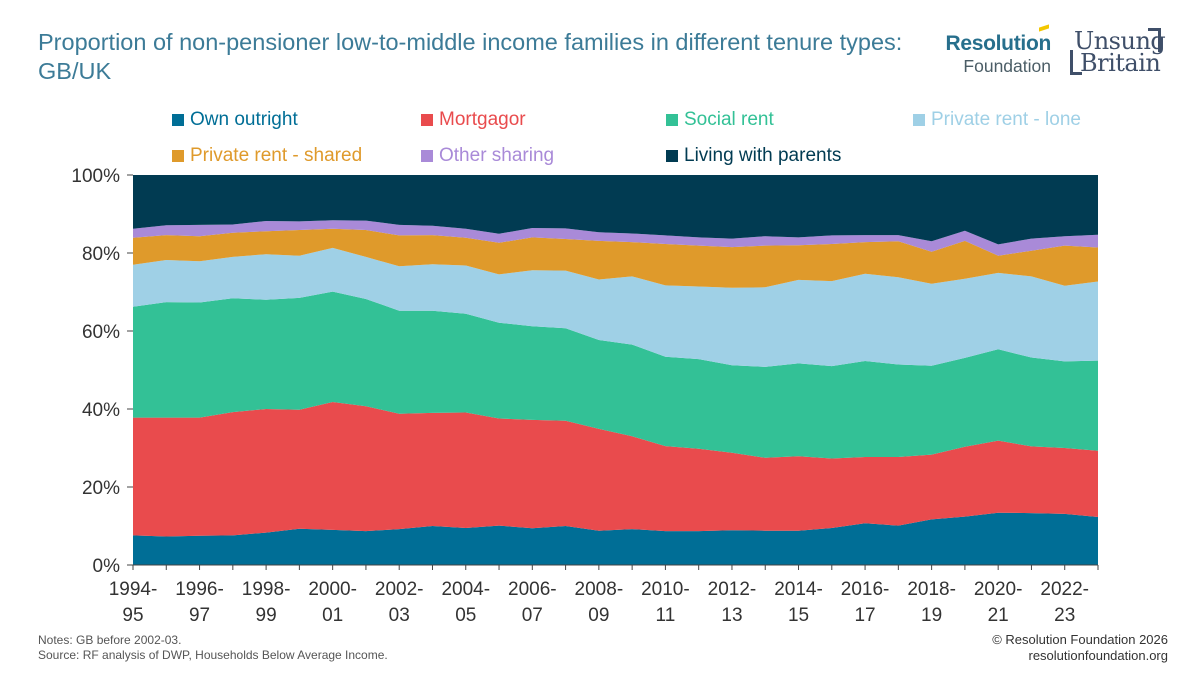 Image resolution: width=1200 pixels, height=675 pixels. I want to click on copyright-text: © Resolution Foundation 2026, so click(1080, 639).